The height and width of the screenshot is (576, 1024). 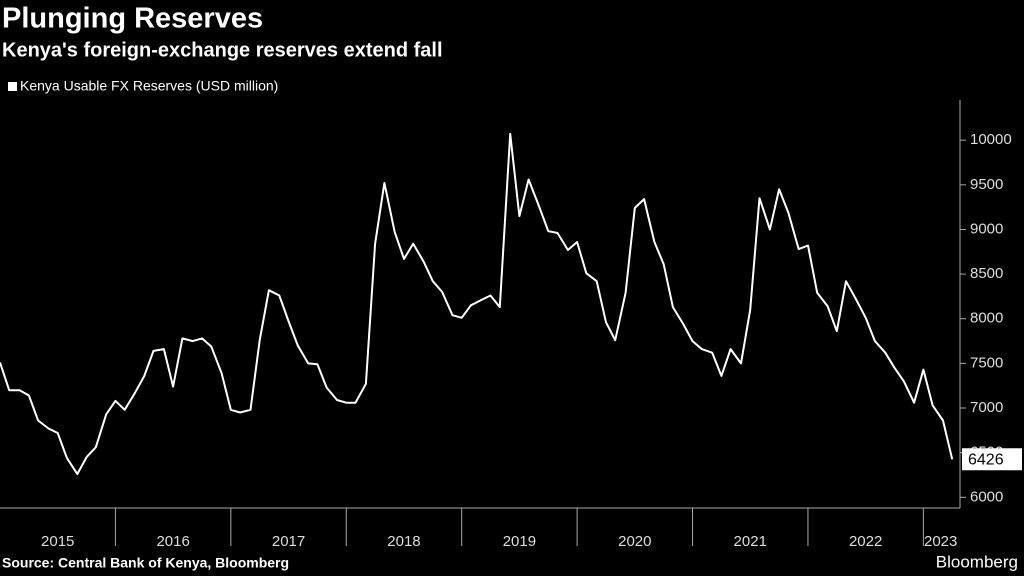 I want to click on x-tick-label: 2022, so click(x=865, y=541).